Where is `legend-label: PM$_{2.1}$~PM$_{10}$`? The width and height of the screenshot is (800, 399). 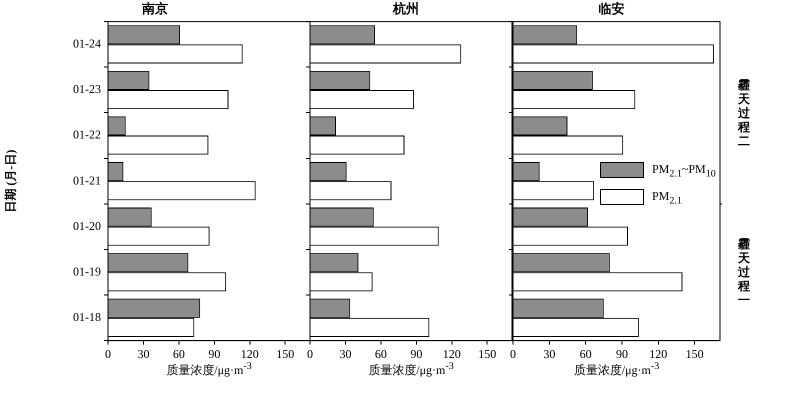
legend-label: PM$_{2.1}$~PM$_{10}$ is located at coordinates (684, 170).